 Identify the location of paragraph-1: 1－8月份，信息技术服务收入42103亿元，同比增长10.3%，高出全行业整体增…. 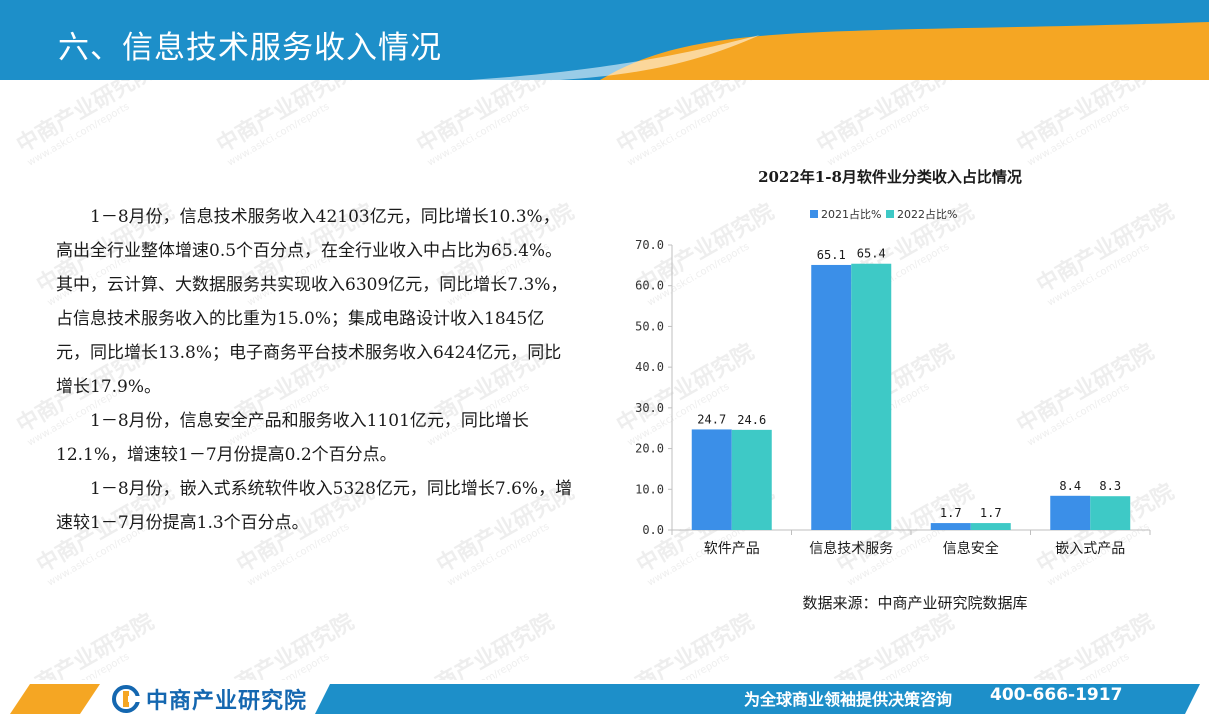
(312, 302).